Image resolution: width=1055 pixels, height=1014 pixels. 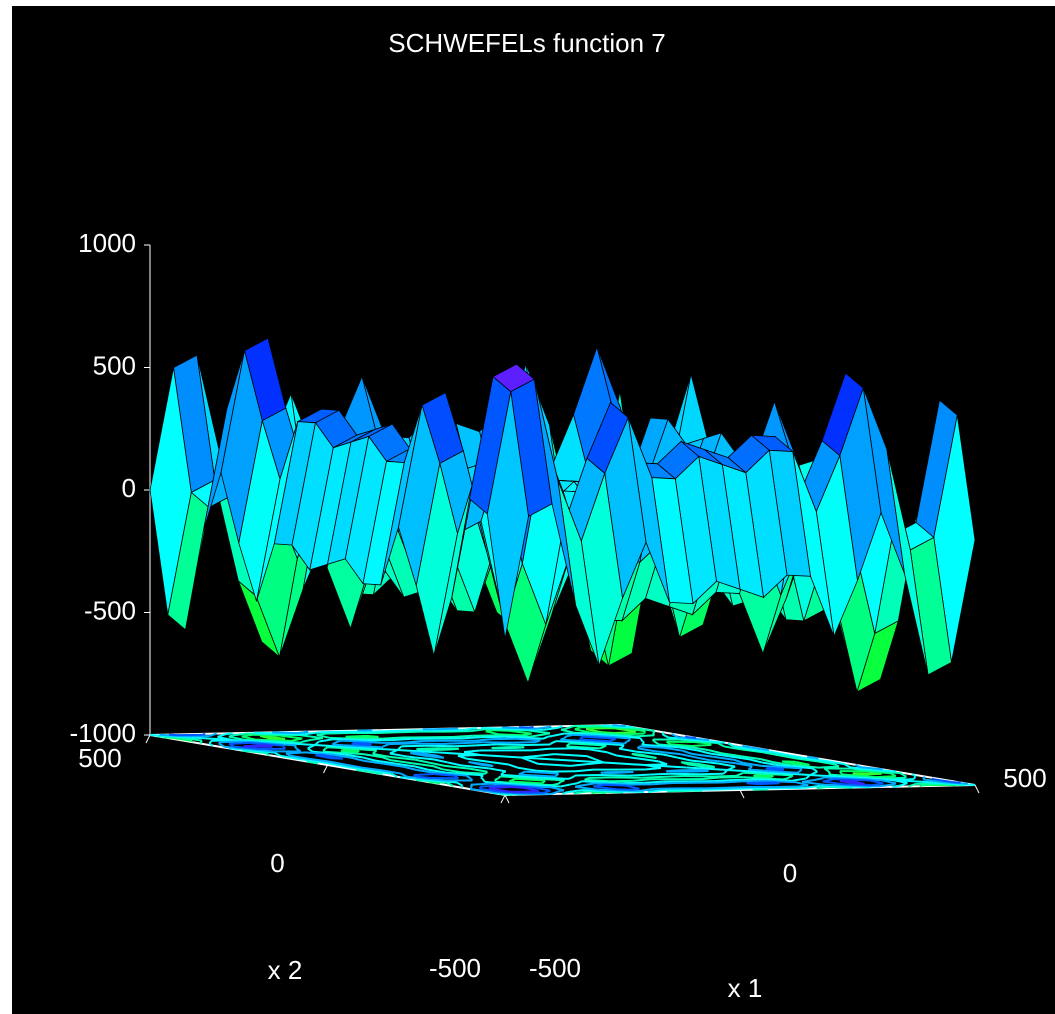 I want to click on z-tick-label: 1000, so click(x=107, y=243).